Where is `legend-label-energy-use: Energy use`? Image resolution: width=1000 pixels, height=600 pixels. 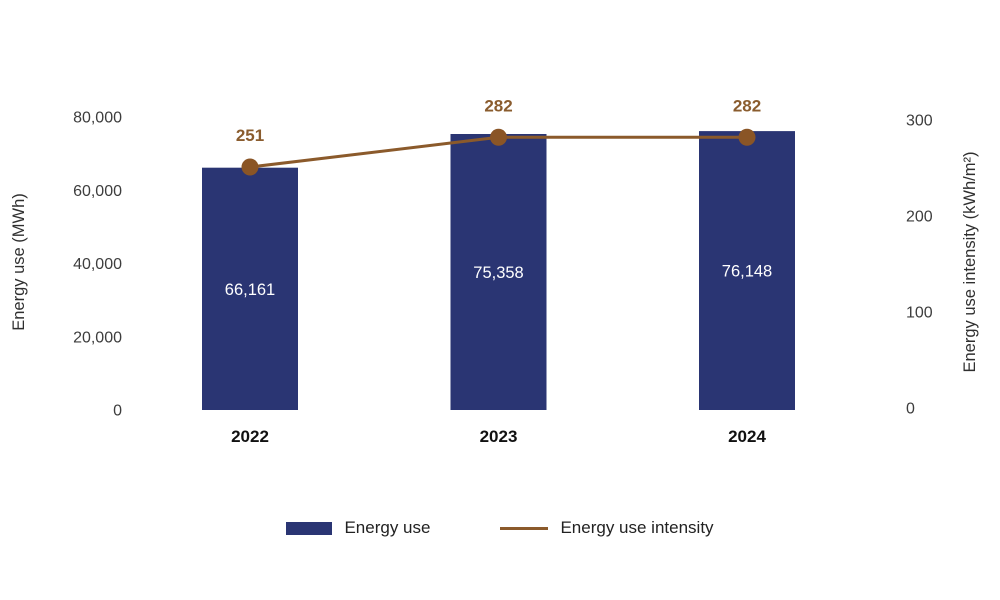
legend-label-energy-use: Energy use is located at coordinates (387, 527).